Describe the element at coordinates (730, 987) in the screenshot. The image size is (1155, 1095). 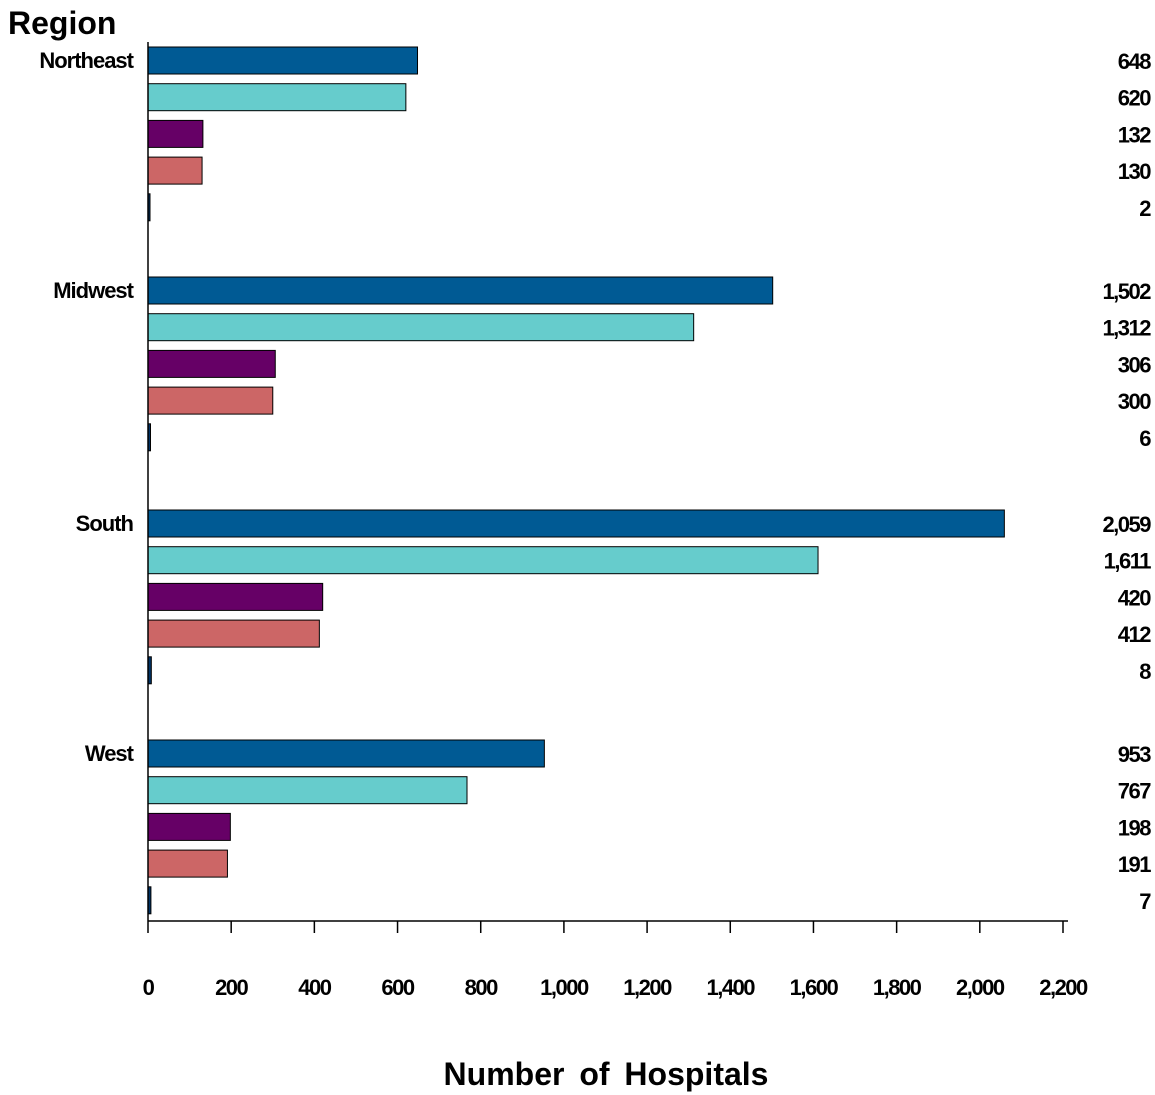
I see `x-tick-label-1400: 1,400` at that location.